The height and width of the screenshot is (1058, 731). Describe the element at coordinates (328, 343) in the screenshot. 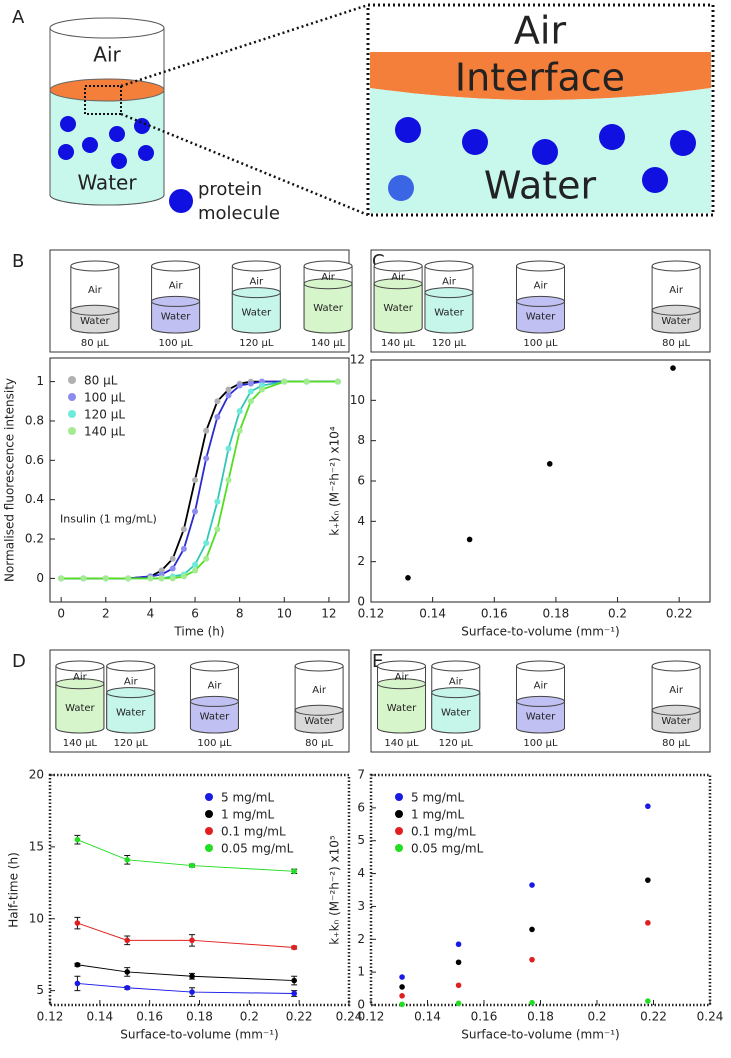

I see `inset-volume: 140 µL` at that location.